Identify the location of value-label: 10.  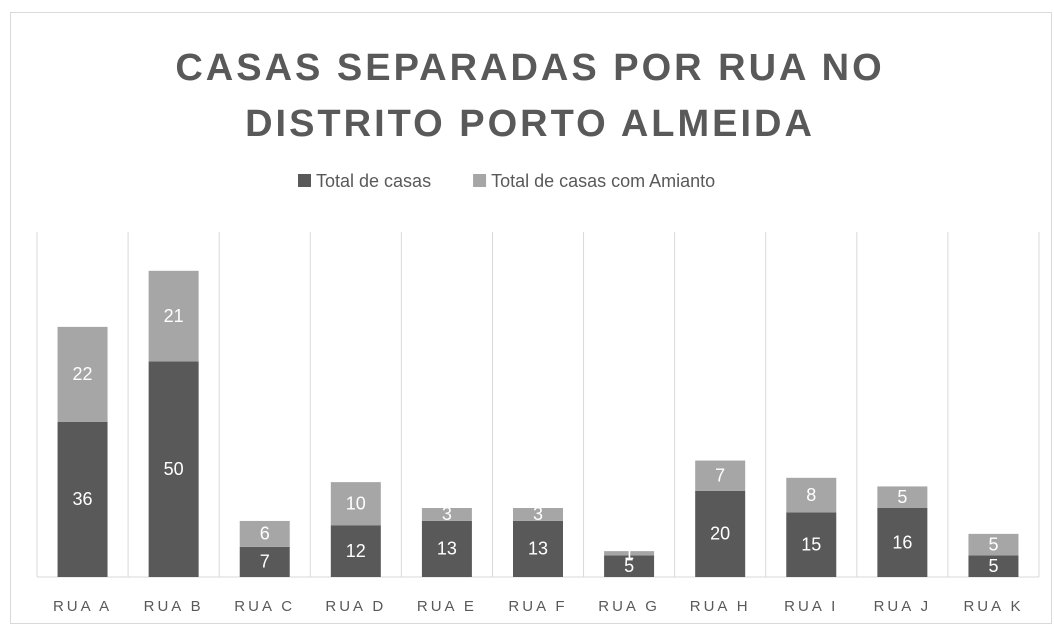
(356, 503).